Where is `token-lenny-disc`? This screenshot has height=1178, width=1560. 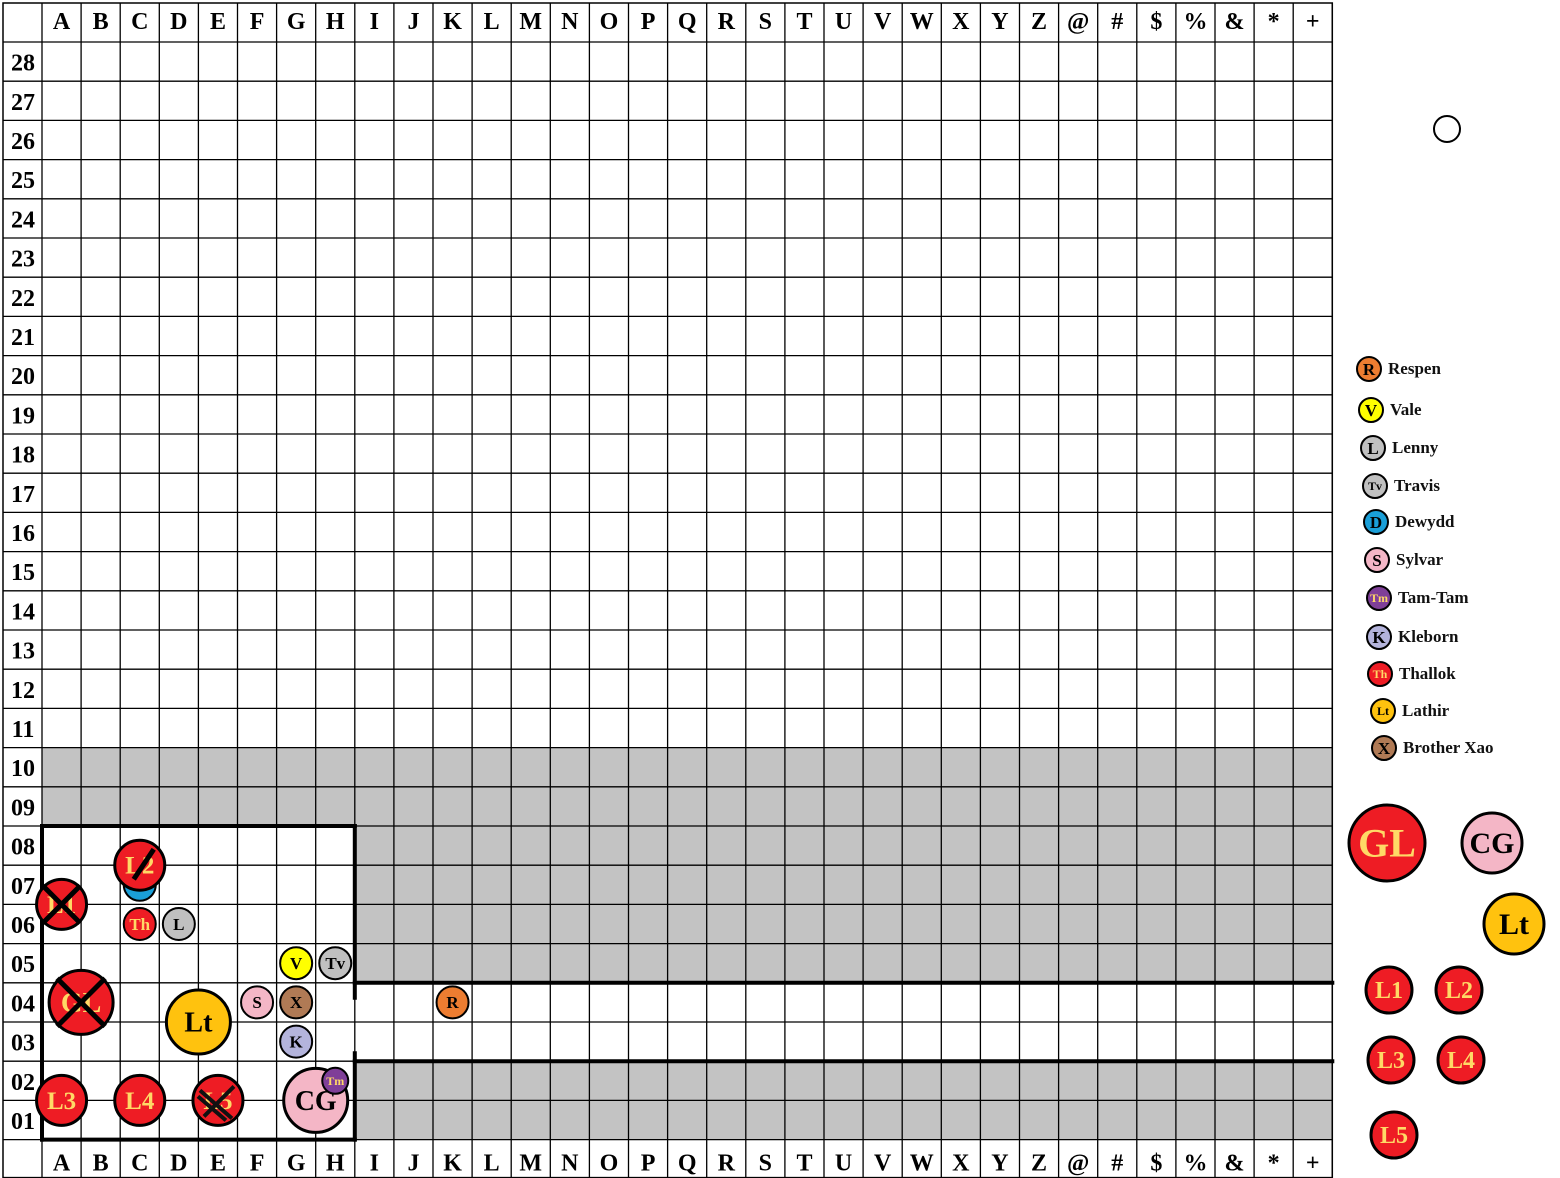
token-lenny-disc is located at coordinates (178, 924).